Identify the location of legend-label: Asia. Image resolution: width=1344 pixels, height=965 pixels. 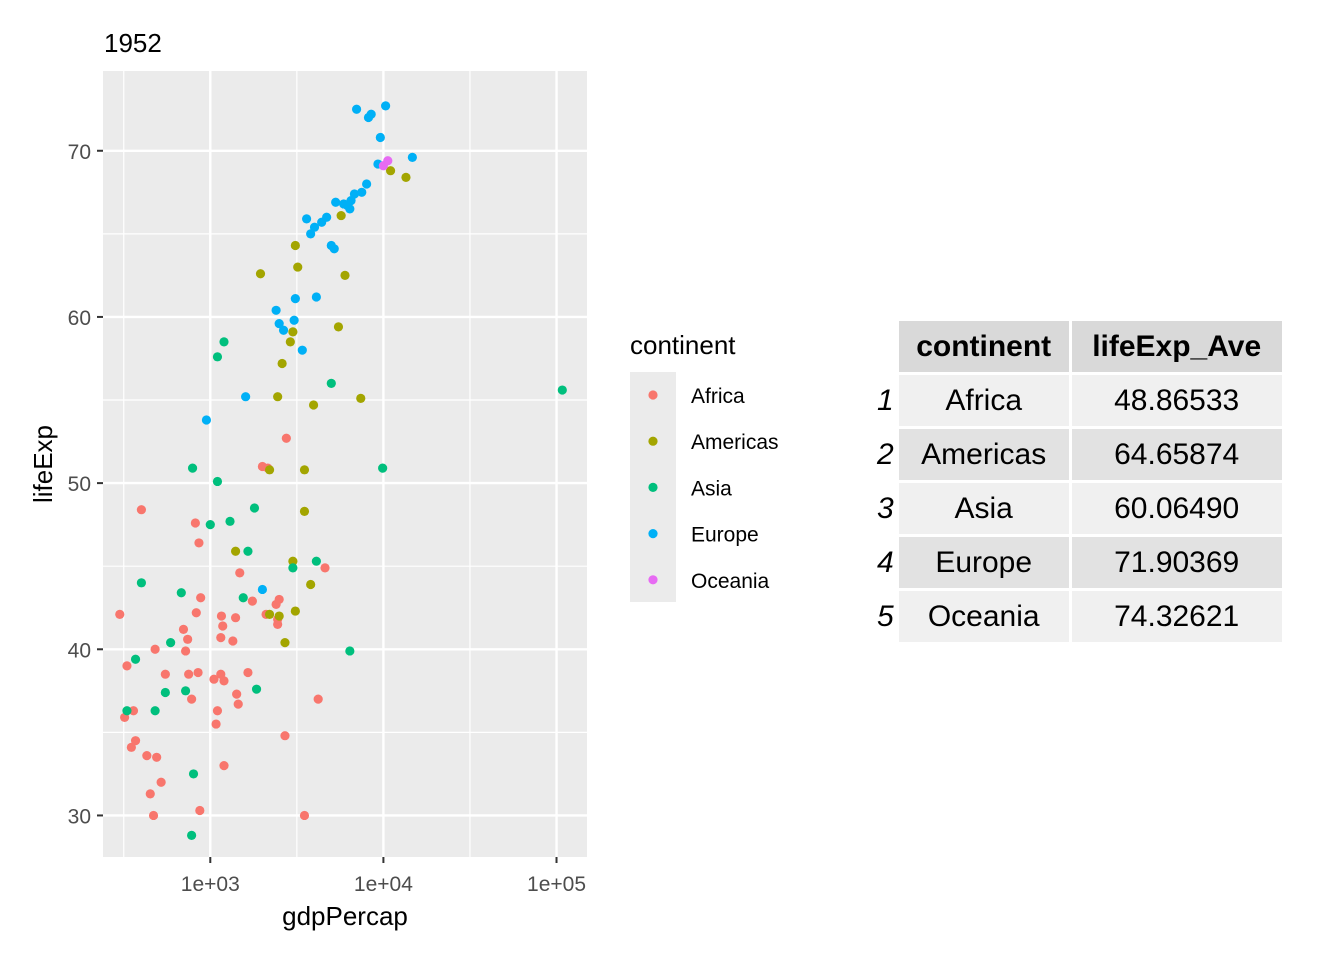
(711, 488).